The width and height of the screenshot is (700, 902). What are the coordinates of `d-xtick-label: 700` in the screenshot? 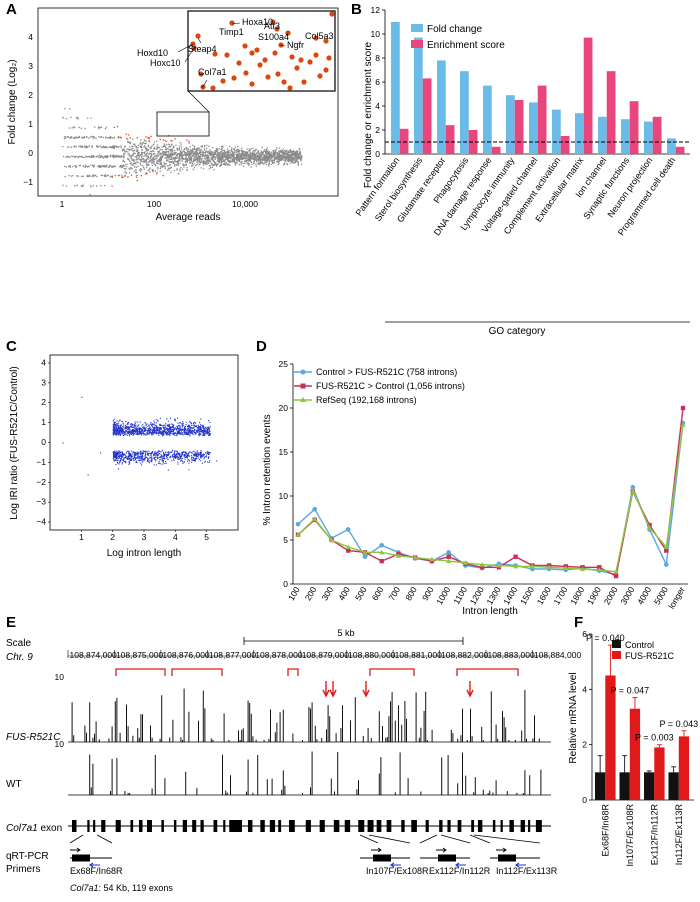 It's located at (394, 594).